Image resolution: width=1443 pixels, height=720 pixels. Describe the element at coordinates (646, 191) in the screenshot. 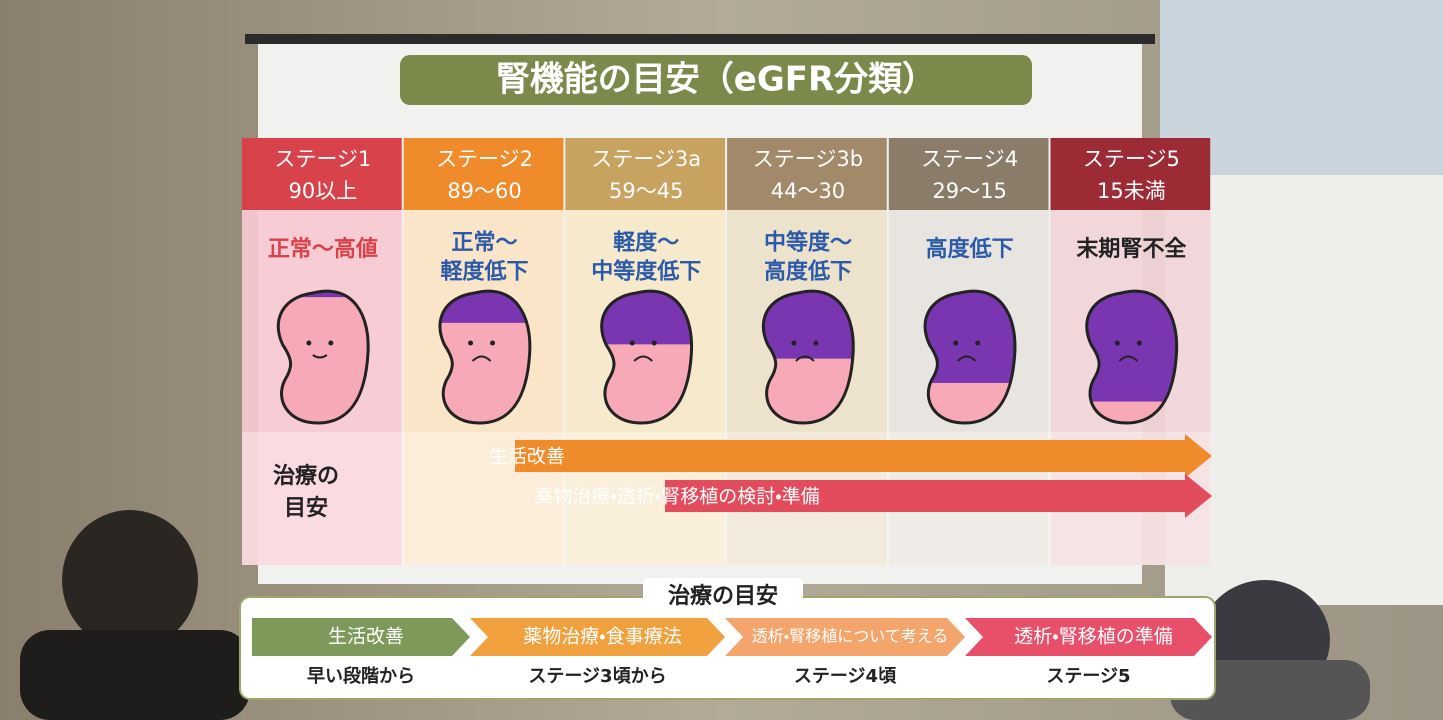

I see `stage-range: 59〜45` at that location.